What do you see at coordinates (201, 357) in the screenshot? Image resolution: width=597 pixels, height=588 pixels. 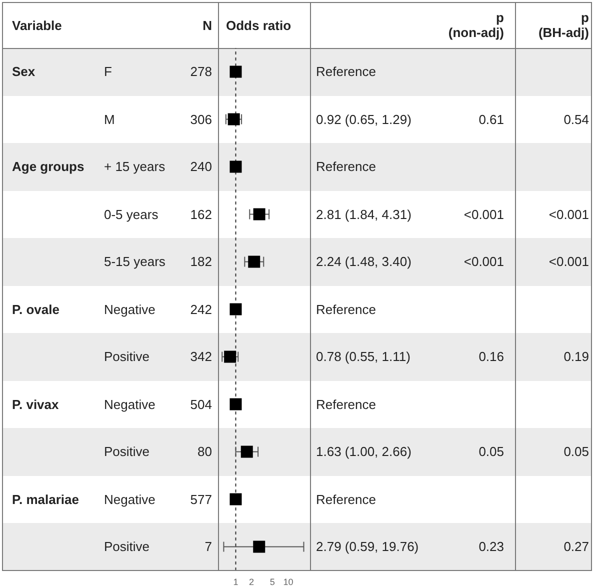 I see `text: 342` at bounding box center [201, 357].